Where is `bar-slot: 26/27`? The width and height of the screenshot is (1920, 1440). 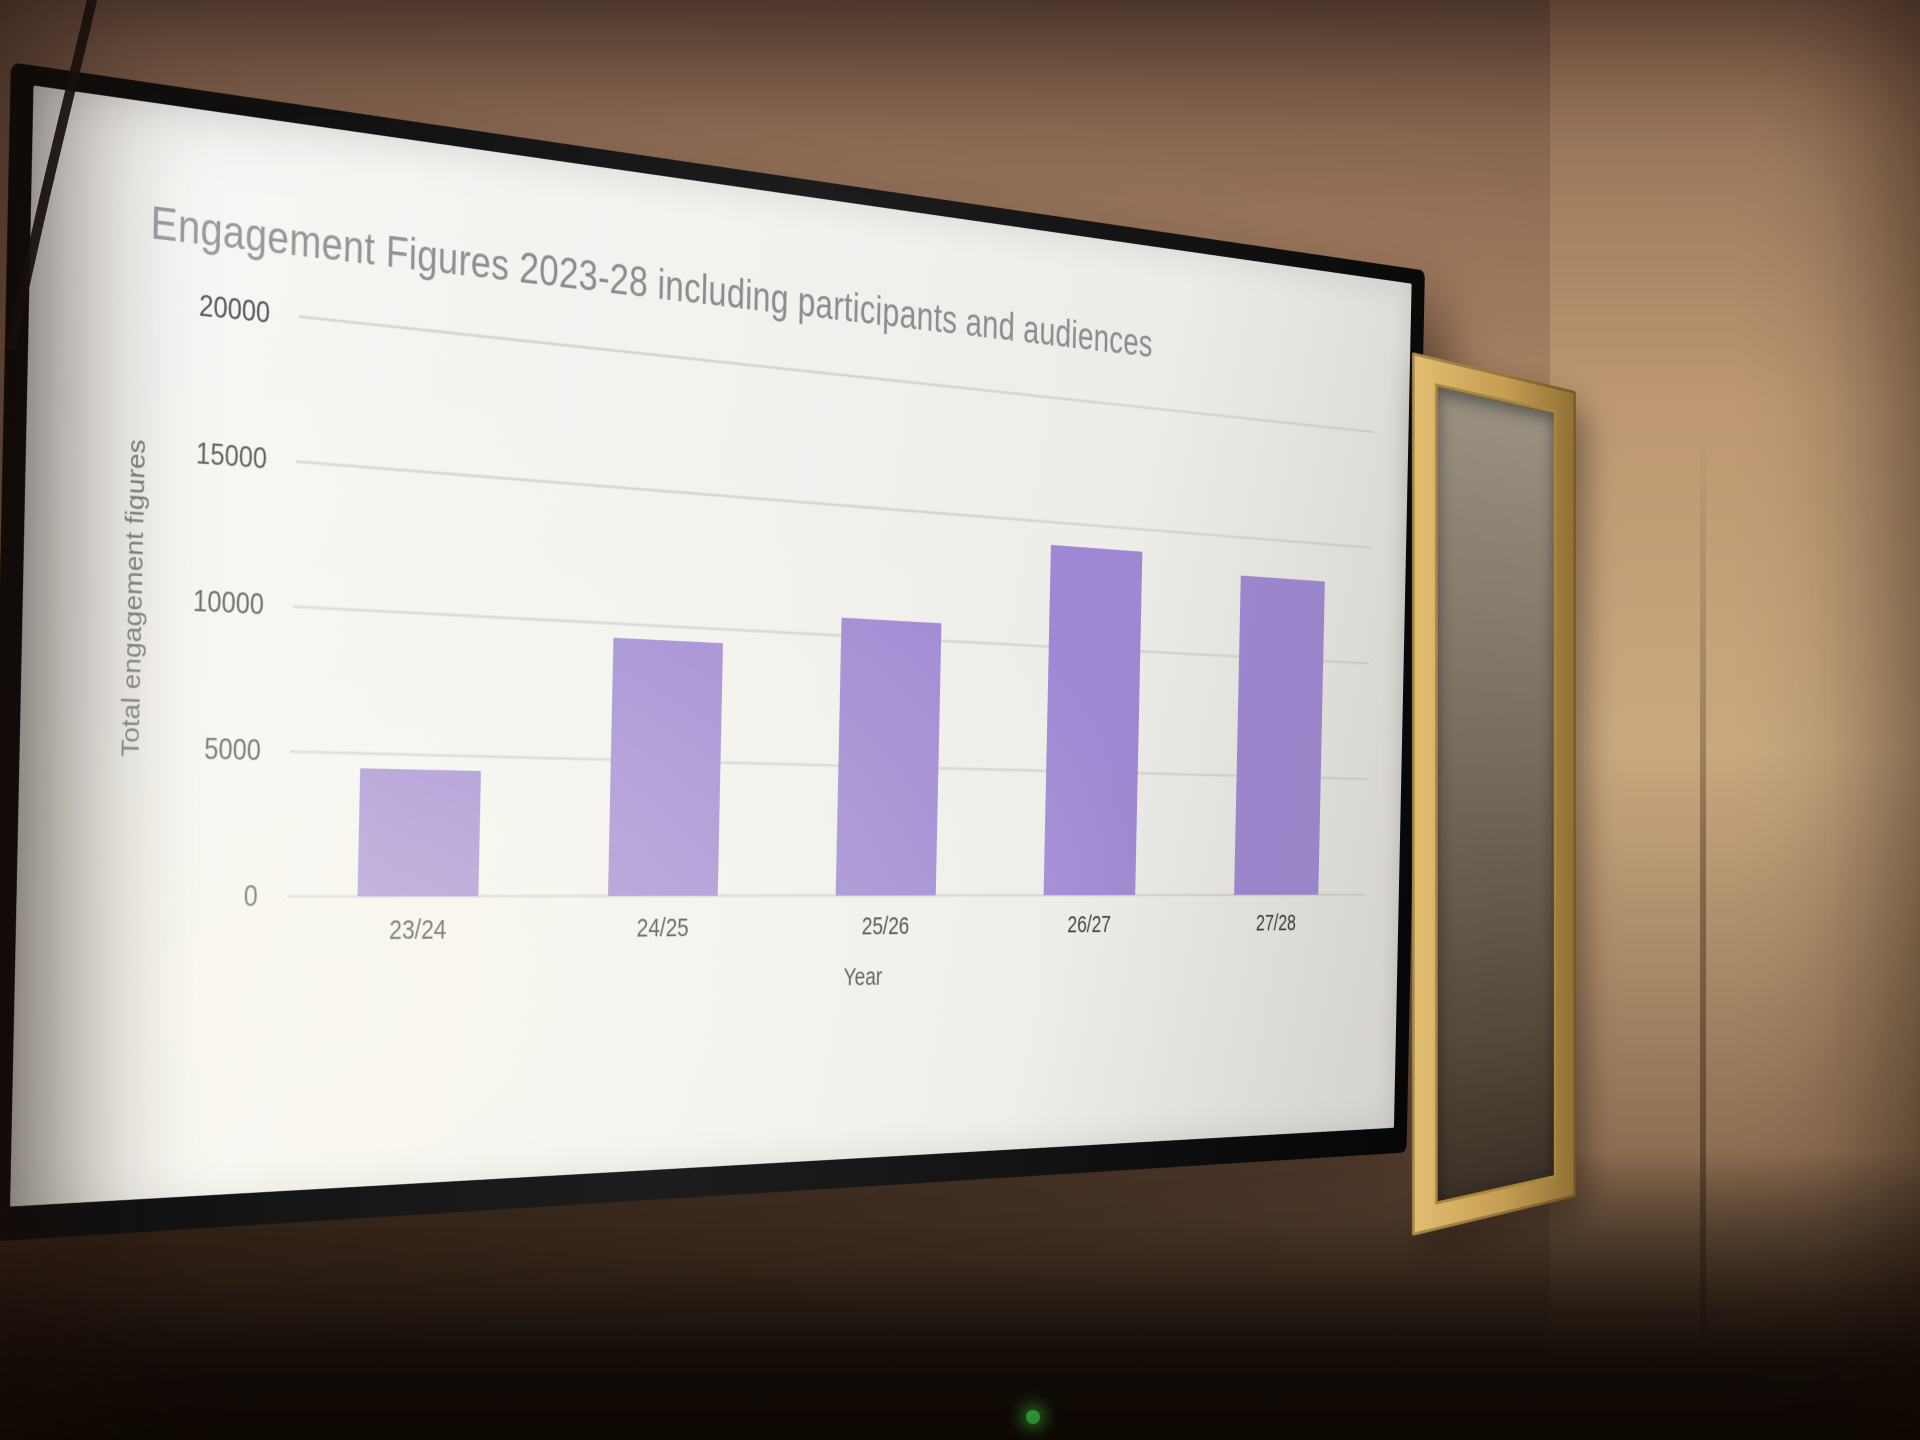
bar-slot: 26/27 is located at coordinates (1092, 665).